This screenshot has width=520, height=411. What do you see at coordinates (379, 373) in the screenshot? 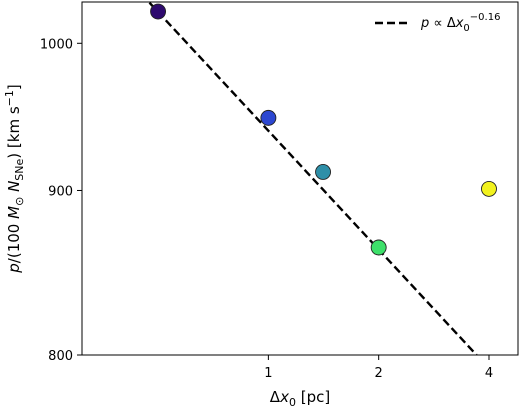
I see `x-tick-label-1: 2` at bounding box center [379, 373].